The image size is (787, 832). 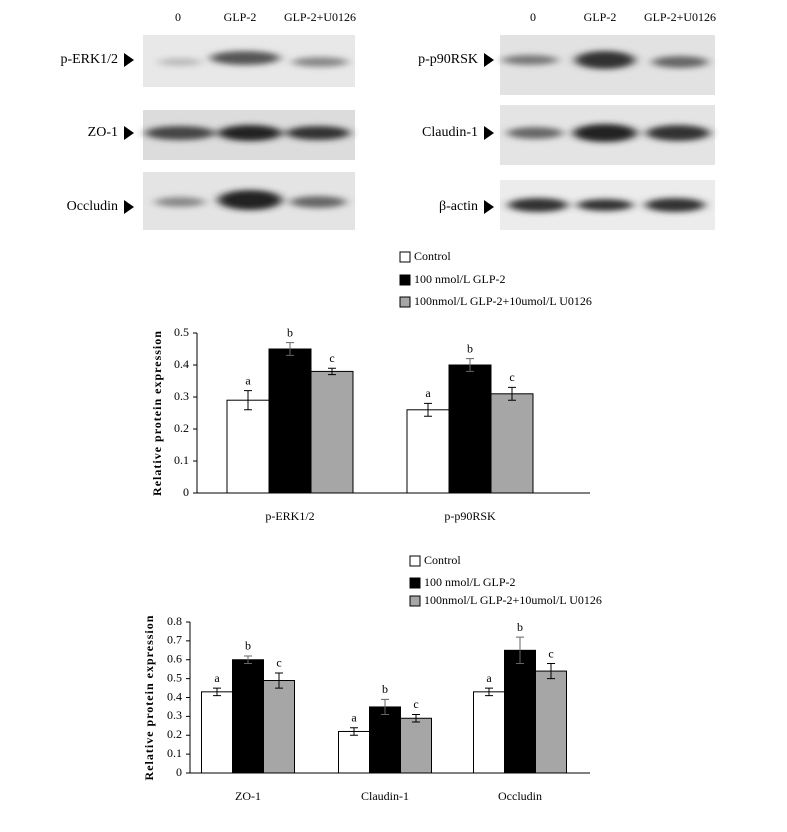 What do you see at coordinates (448, 59) in the screenshot?
I see `row-label: p-p90RSK` at bounding box center [448, 59].